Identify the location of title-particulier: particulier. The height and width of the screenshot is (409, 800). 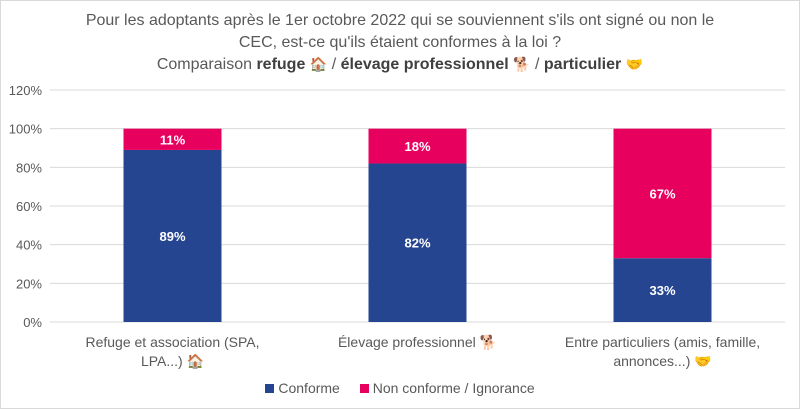
(582, 64).